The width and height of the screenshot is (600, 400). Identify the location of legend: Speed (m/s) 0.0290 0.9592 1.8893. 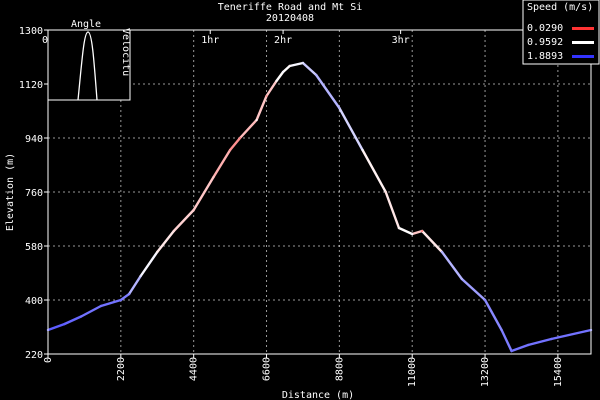
(561, 32).